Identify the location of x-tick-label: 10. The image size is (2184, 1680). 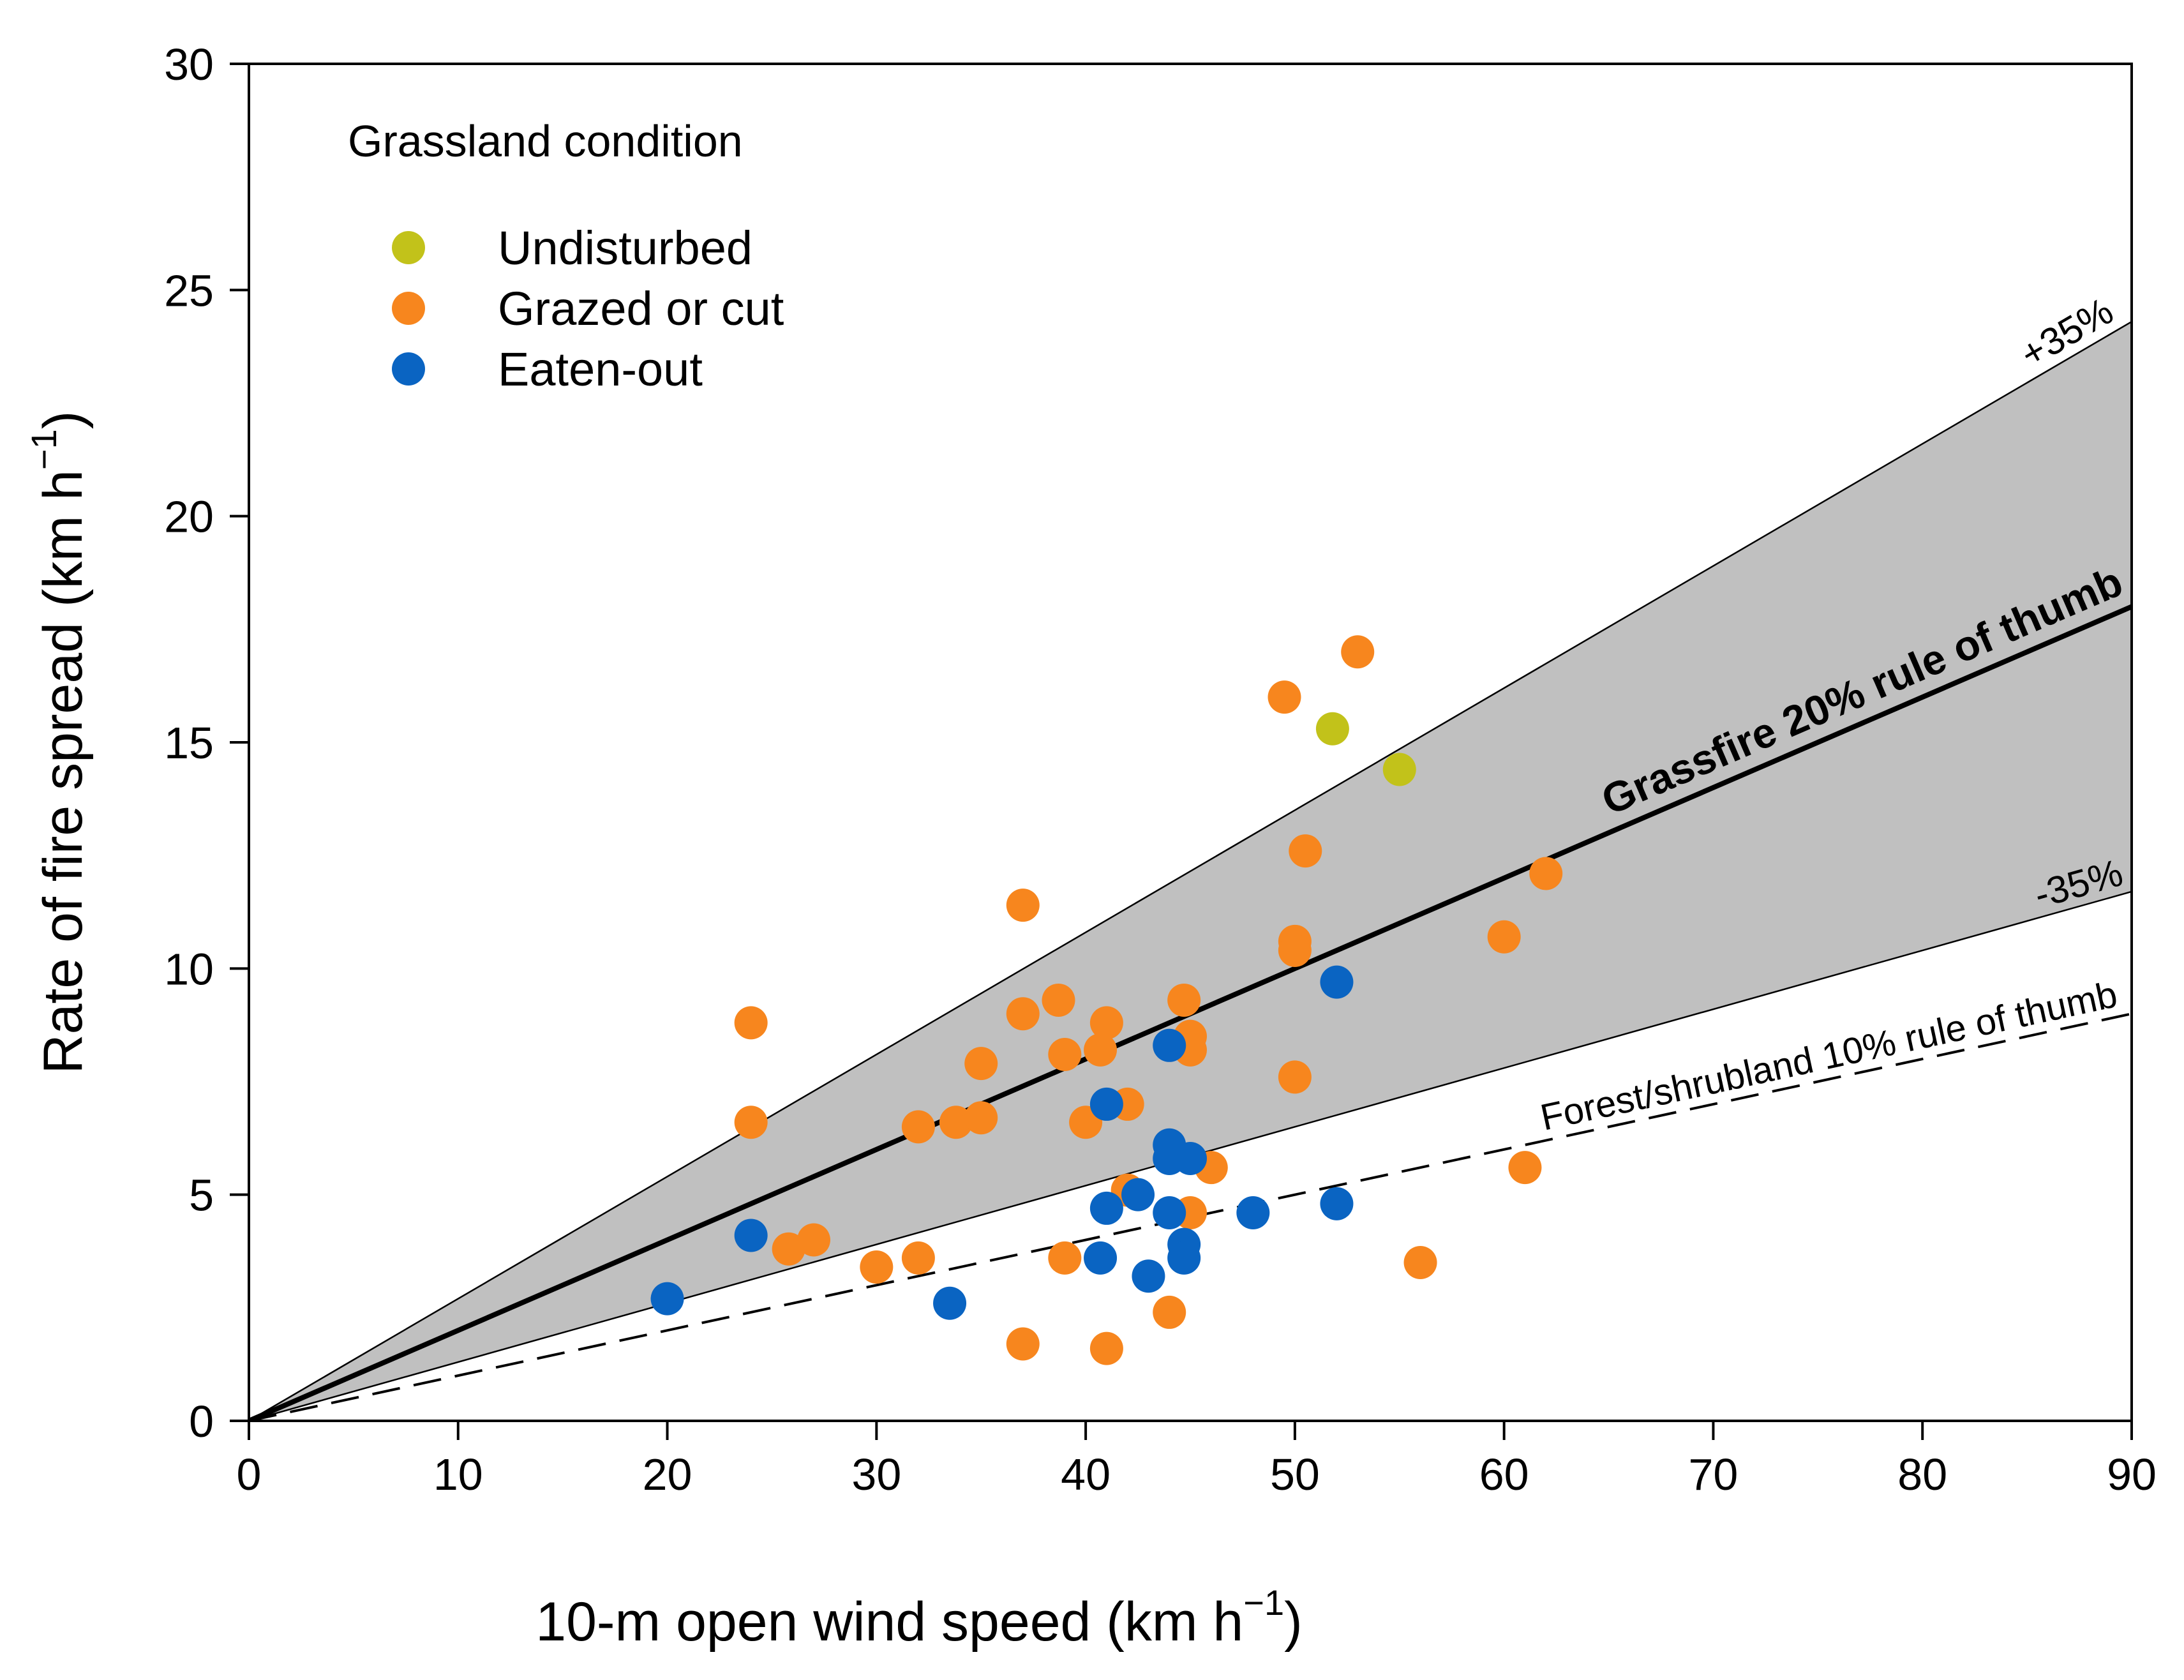
(458, 1475).